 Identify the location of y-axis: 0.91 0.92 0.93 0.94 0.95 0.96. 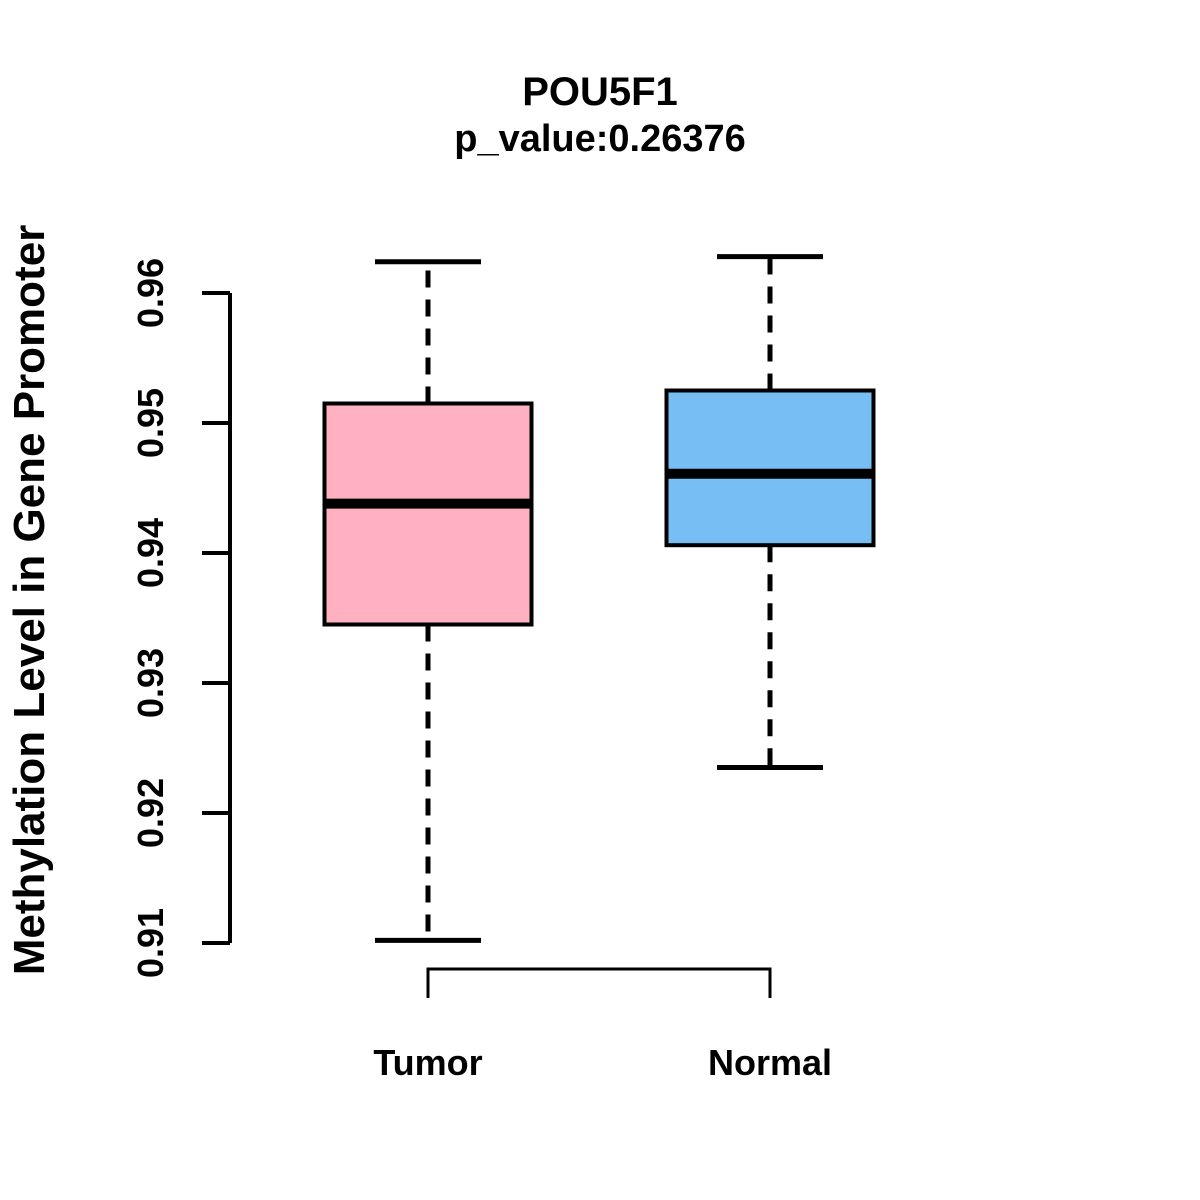
(181, 618).